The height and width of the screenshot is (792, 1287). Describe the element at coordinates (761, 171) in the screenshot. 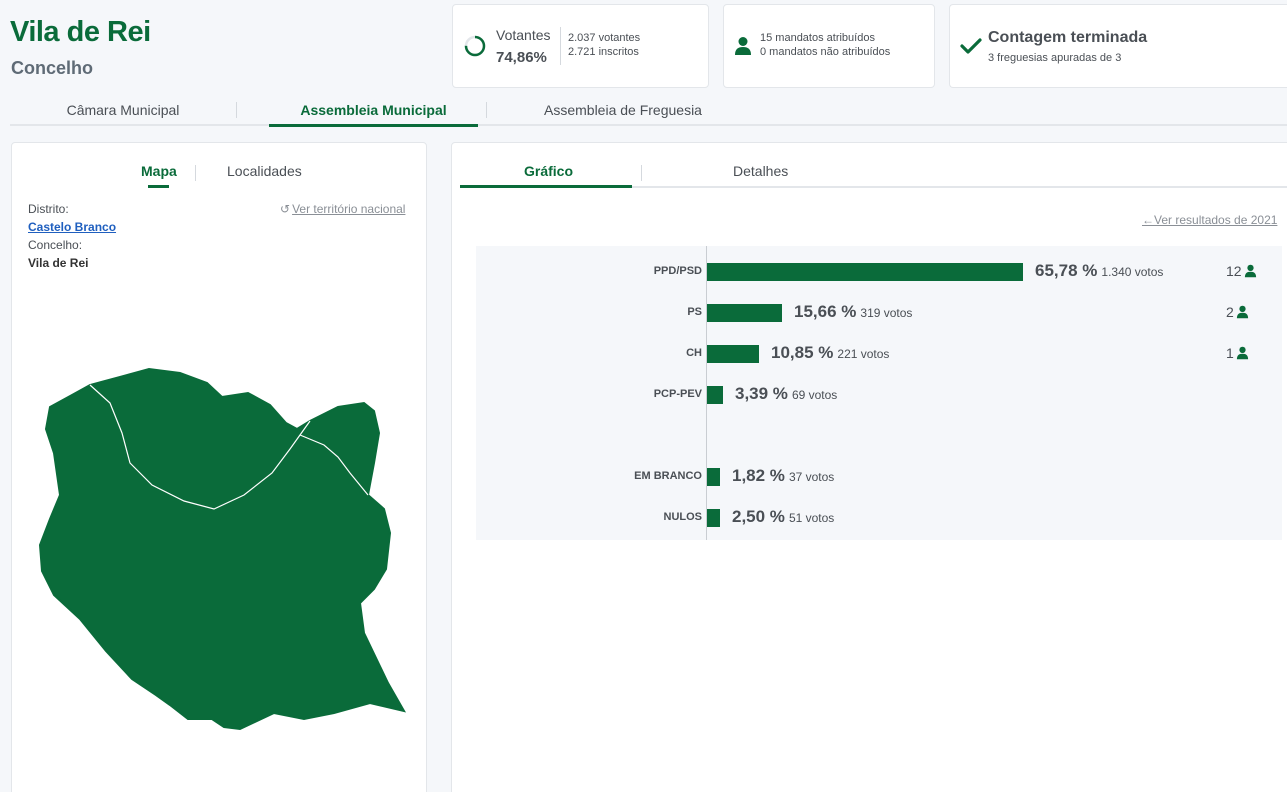

I see `tab-detalhes: Detalhes` at that location.